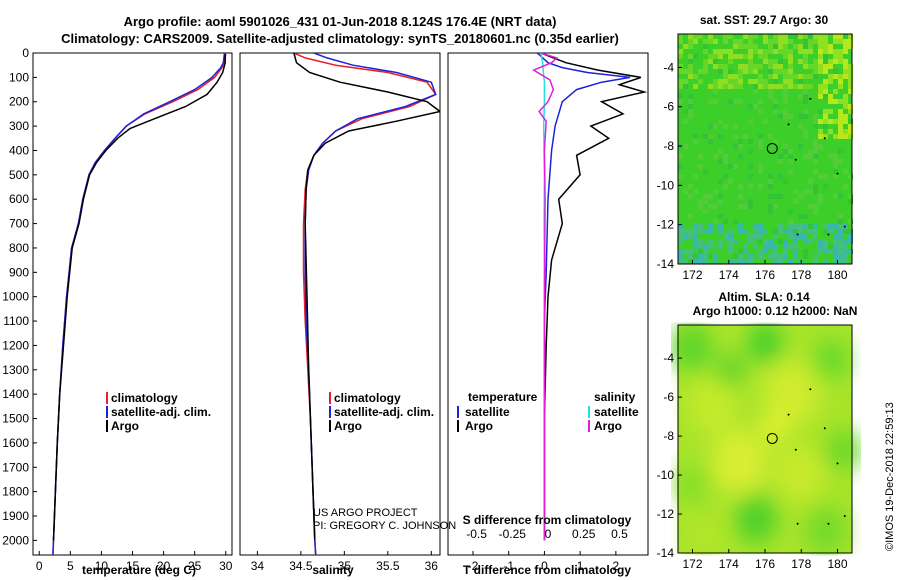 Image resolution: width=900 pixels, height=580 pixels. What do you see at coordinates (19, 248) in the screenshot?
I see `y-tick-label: 800` at bounding box center [19, 248].